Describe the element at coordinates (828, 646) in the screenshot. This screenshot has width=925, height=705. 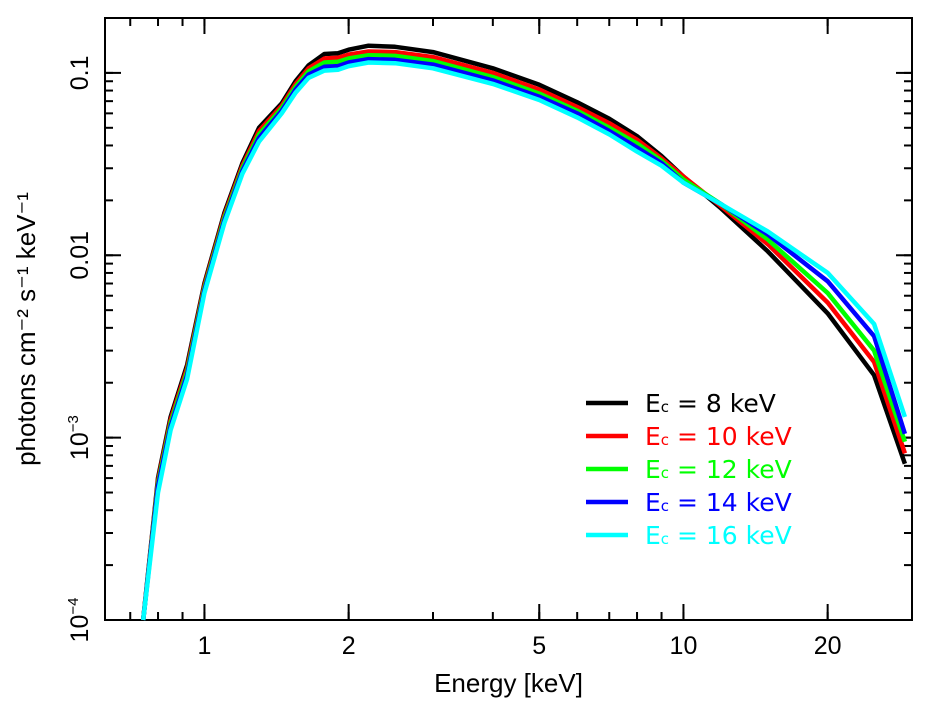
I see `x-tick-label: 20` at that location.